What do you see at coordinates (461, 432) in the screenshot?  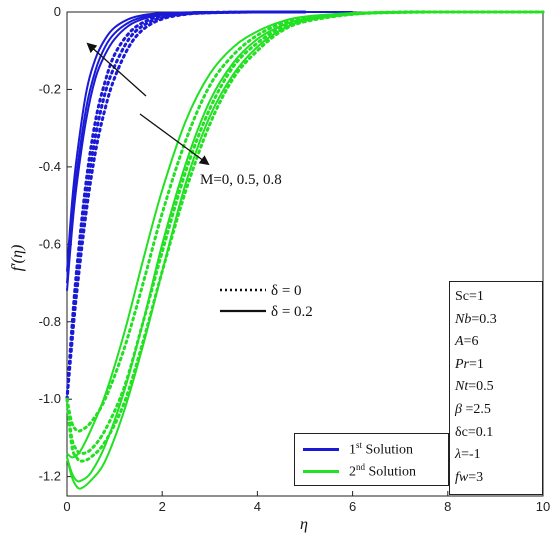 I see `parameter-symbol: δc` at bounding box center [461, 432].